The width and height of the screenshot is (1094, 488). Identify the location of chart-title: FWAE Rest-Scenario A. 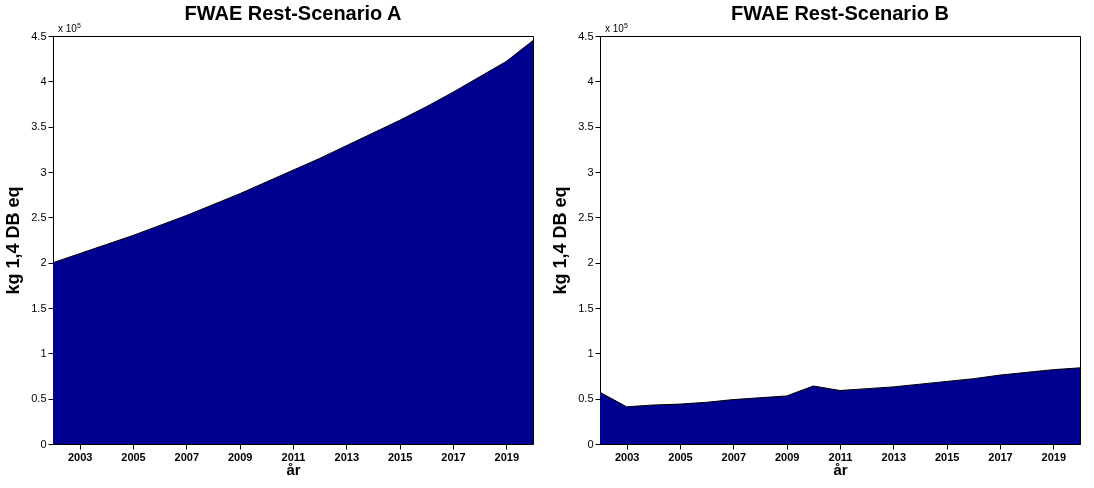
(293, 13).